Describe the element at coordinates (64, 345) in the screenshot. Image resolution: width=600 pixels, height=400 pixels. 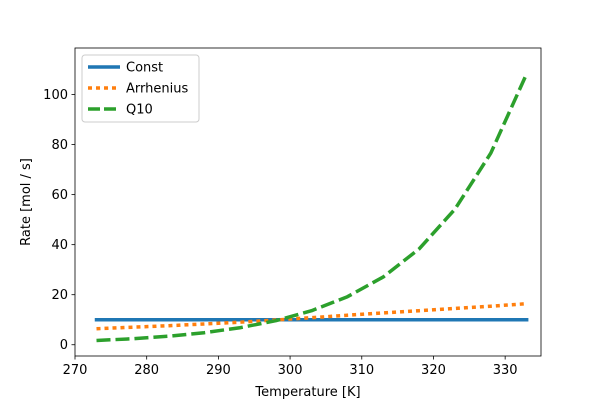
I see `y-tick-label: 0` at that location.